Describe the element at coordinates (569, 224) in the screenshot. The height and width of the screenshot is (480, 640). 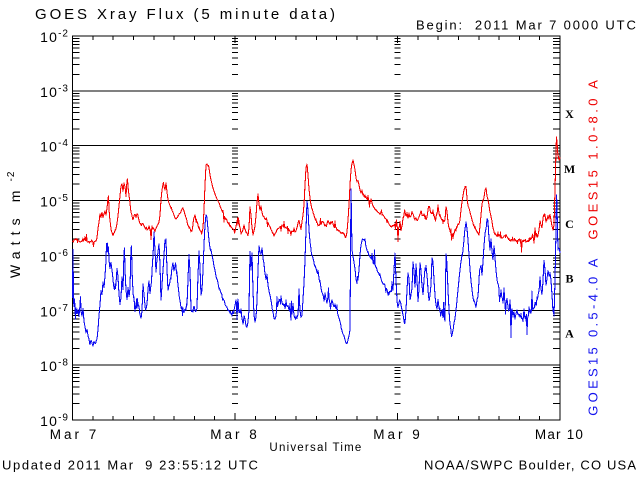
I see `svg-text: C` at that location.